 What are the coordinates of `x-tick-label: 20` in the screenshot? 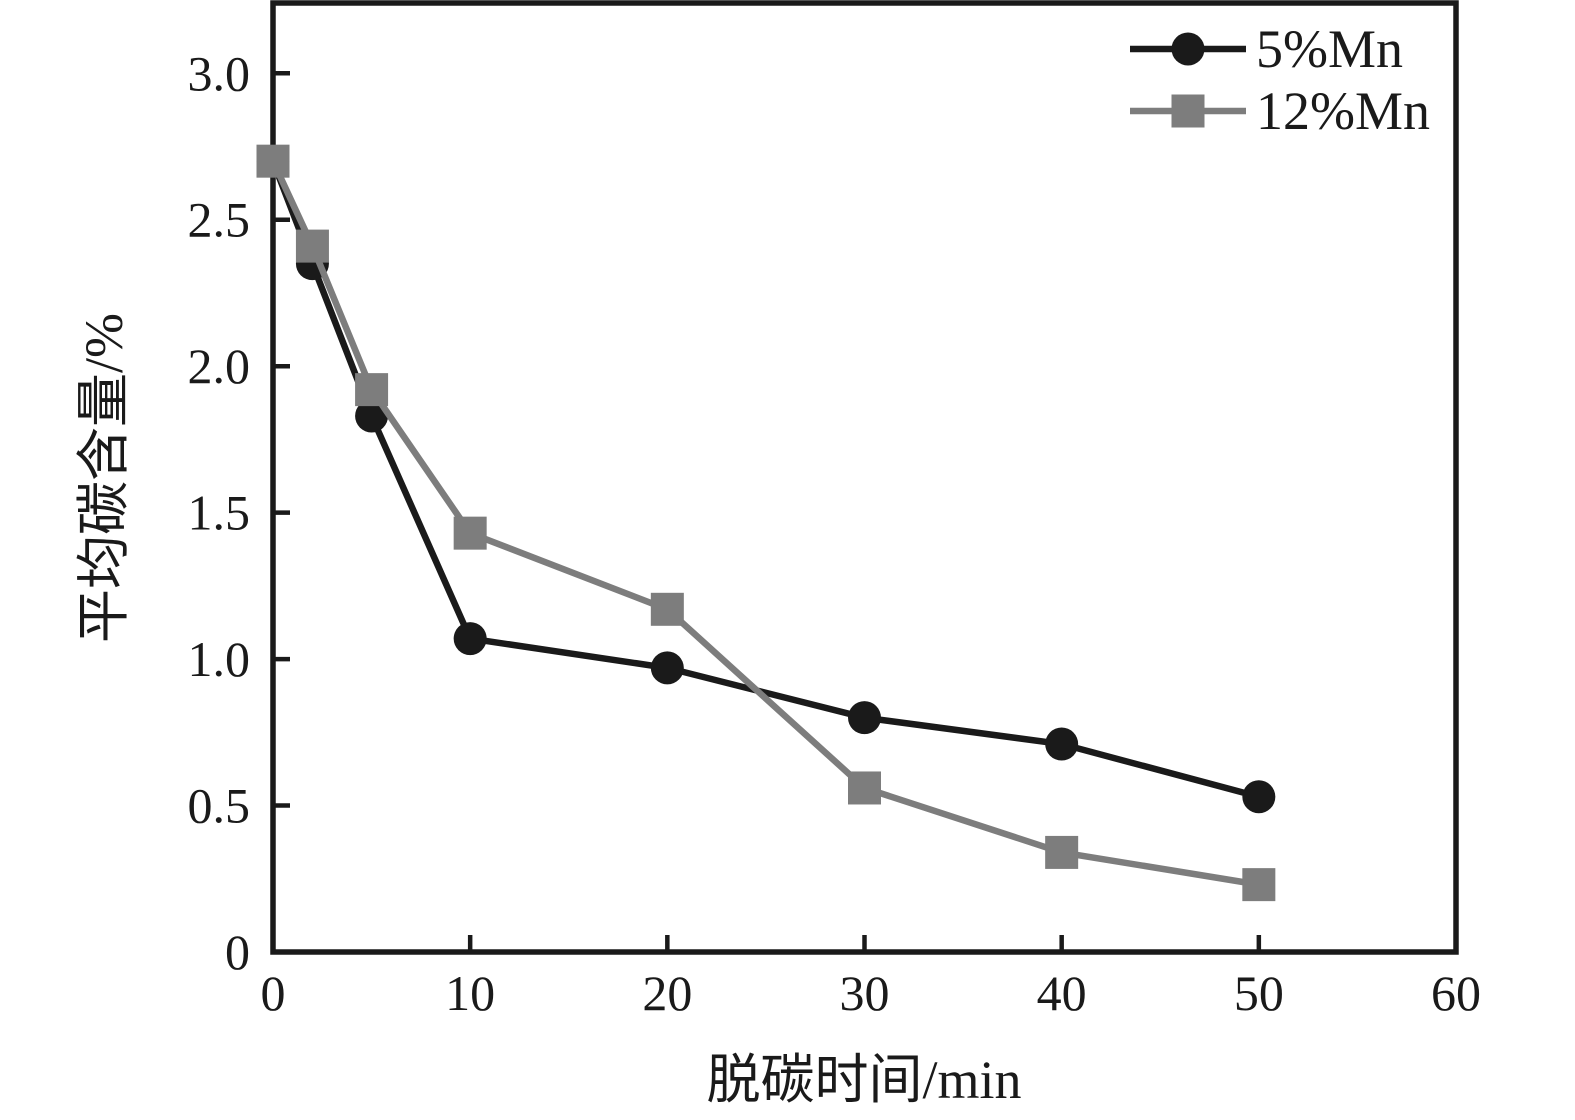 It's located at (667, 993).